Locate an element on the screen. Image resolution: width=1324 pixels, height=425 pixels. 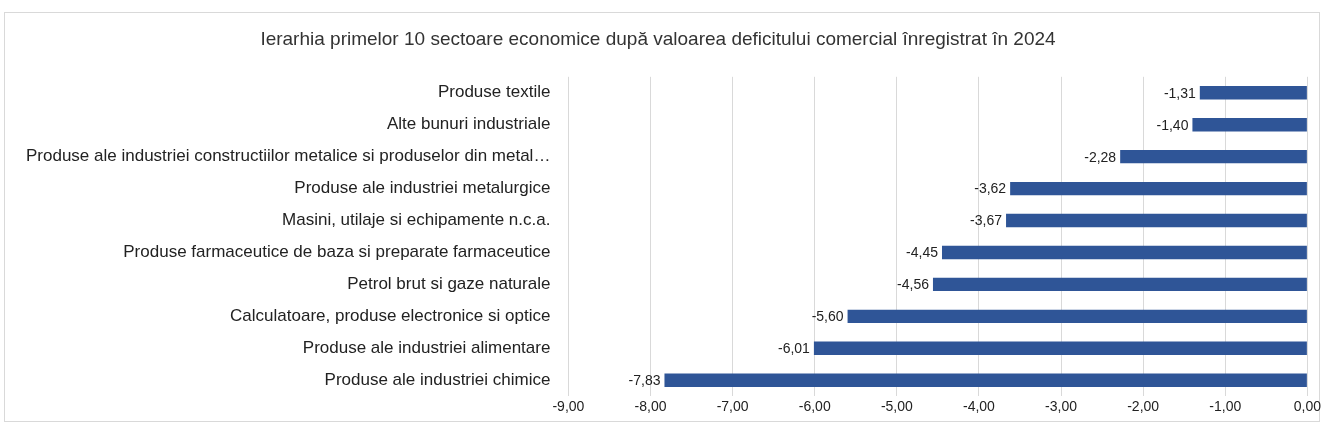
data-label: -7,83 is located at coordinates (644, 380).